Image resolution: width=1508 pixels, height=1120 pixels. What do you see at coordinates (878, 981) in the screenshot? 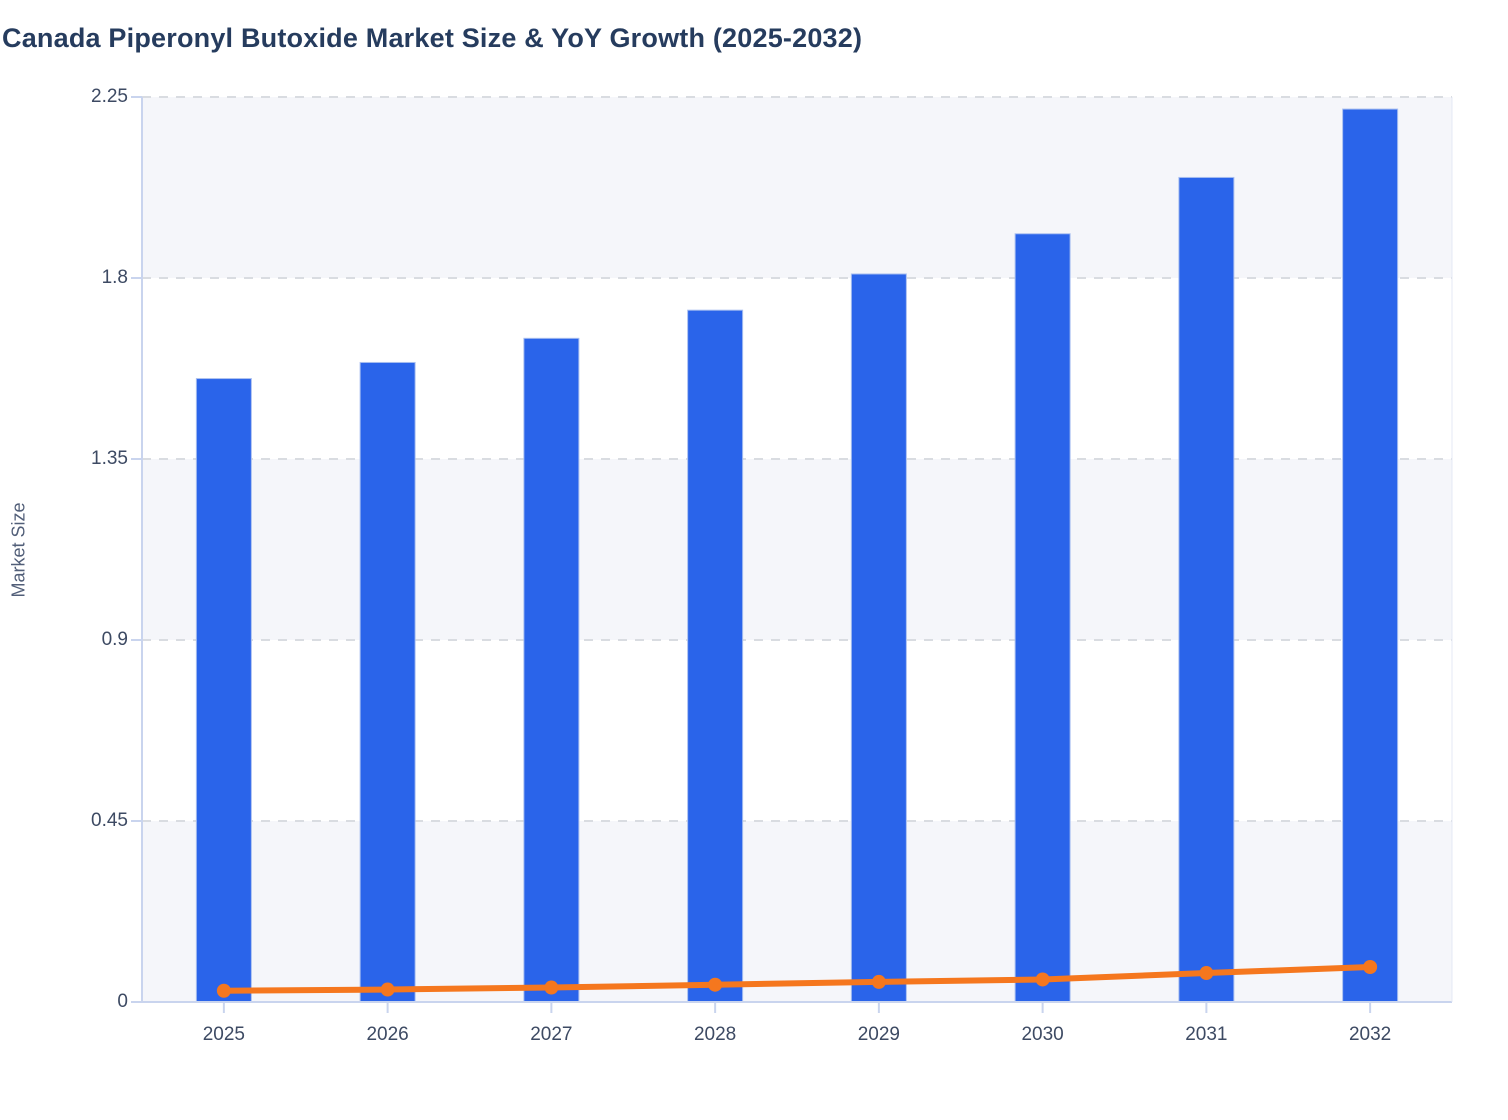
I see `yoy-point-2029` at bounding box center [878, 981].